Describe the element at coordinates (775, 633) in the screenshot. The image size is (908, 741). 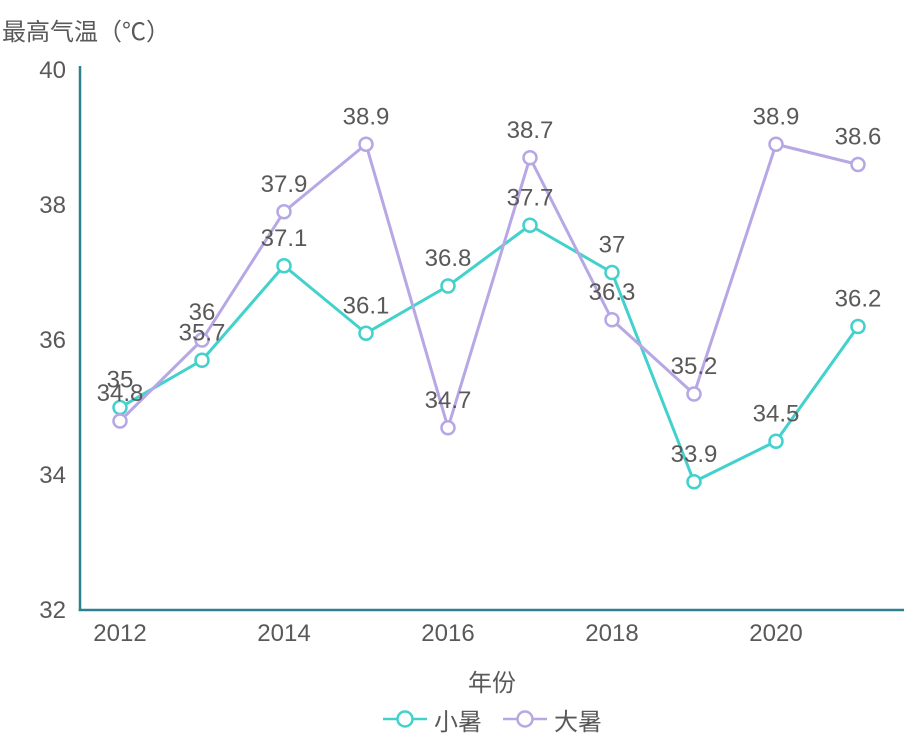
I see `x-tick-label: 2020` at that location.